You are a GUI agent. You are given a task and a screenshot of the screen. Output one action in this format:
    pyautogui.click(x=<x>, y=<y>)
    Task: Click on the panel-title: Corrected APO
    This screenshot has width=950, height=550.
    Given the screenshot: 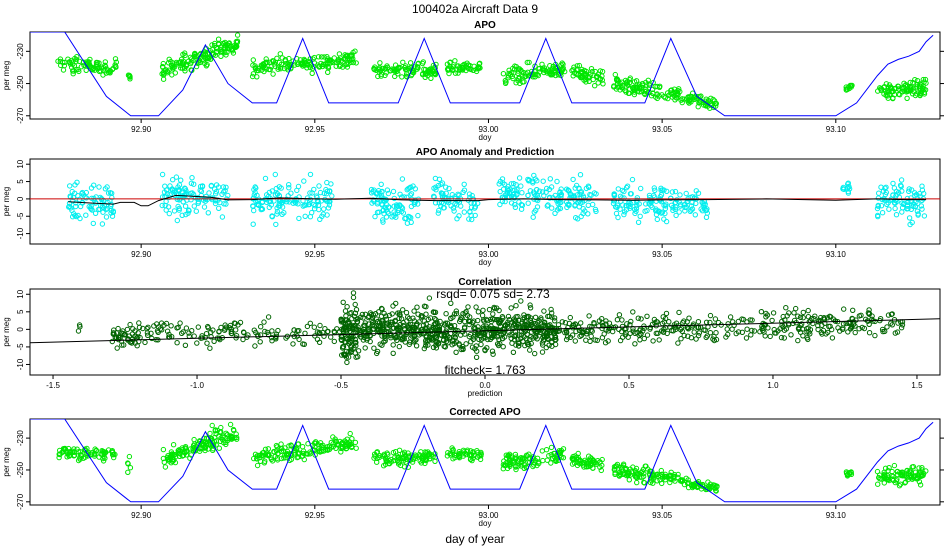 What is the action you would take?
    pyautogui.click(x=485, y=412)
    